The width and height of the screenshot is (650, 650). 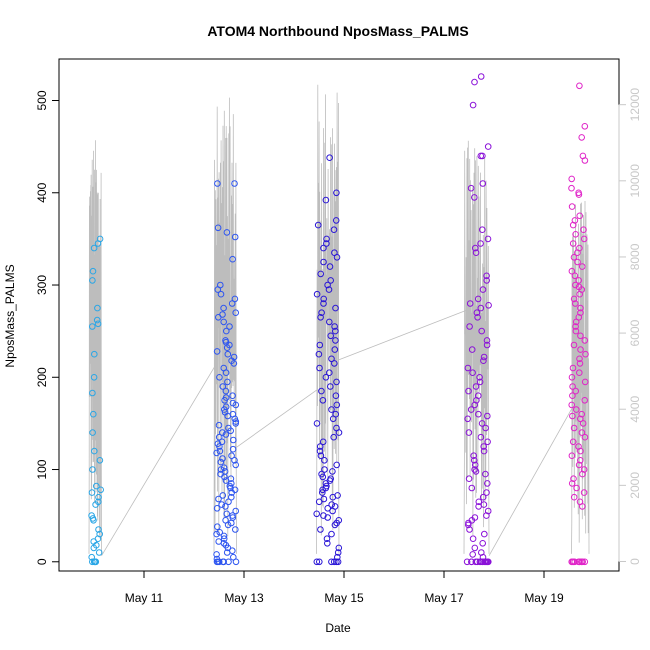 I want to click on y-tick-label: 200, so click(x=42, y=377).